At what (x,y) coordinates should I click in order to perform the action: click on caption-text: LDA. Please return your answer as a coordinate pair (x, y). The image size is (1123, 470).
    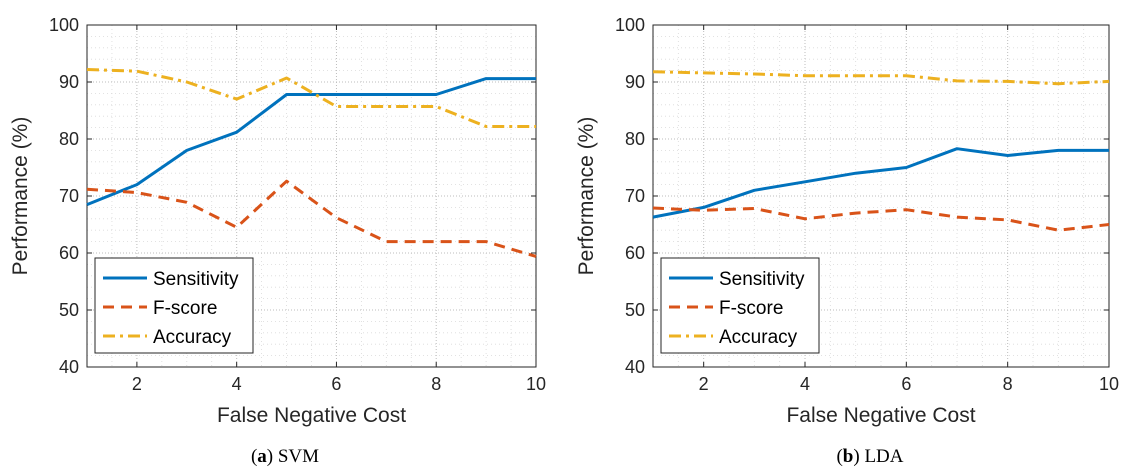
    Looking at the image, I should click on (883, 456).